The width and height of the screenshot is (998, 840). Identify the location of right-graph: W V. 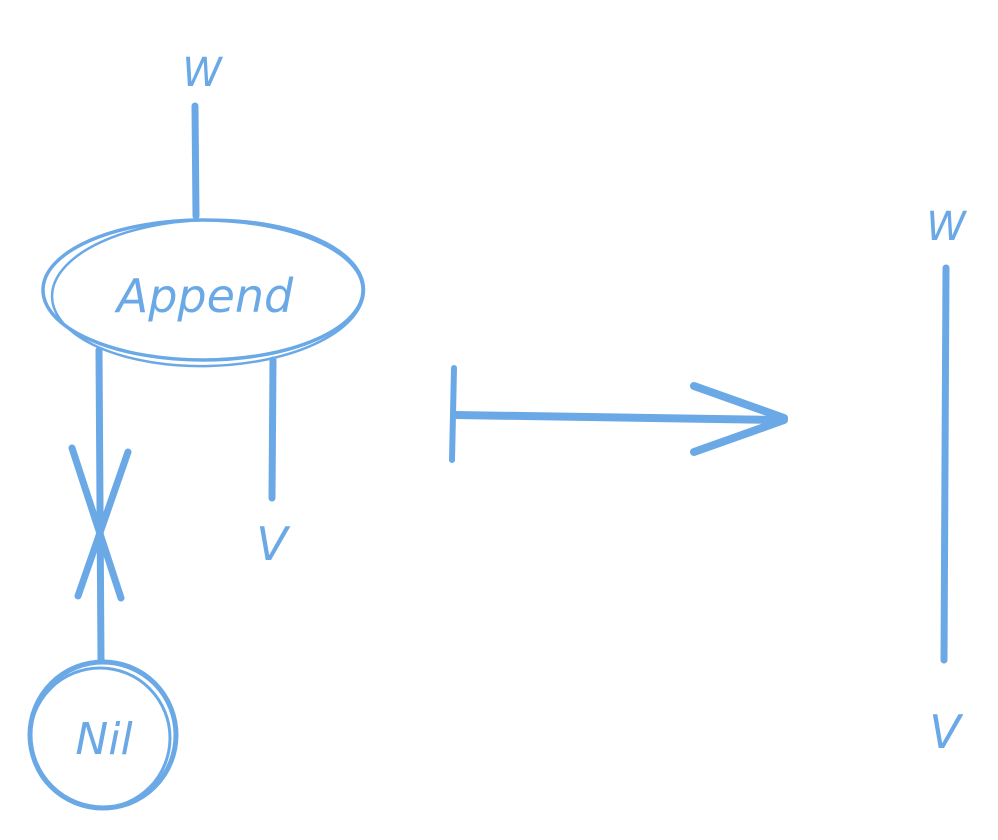
(946, 481).